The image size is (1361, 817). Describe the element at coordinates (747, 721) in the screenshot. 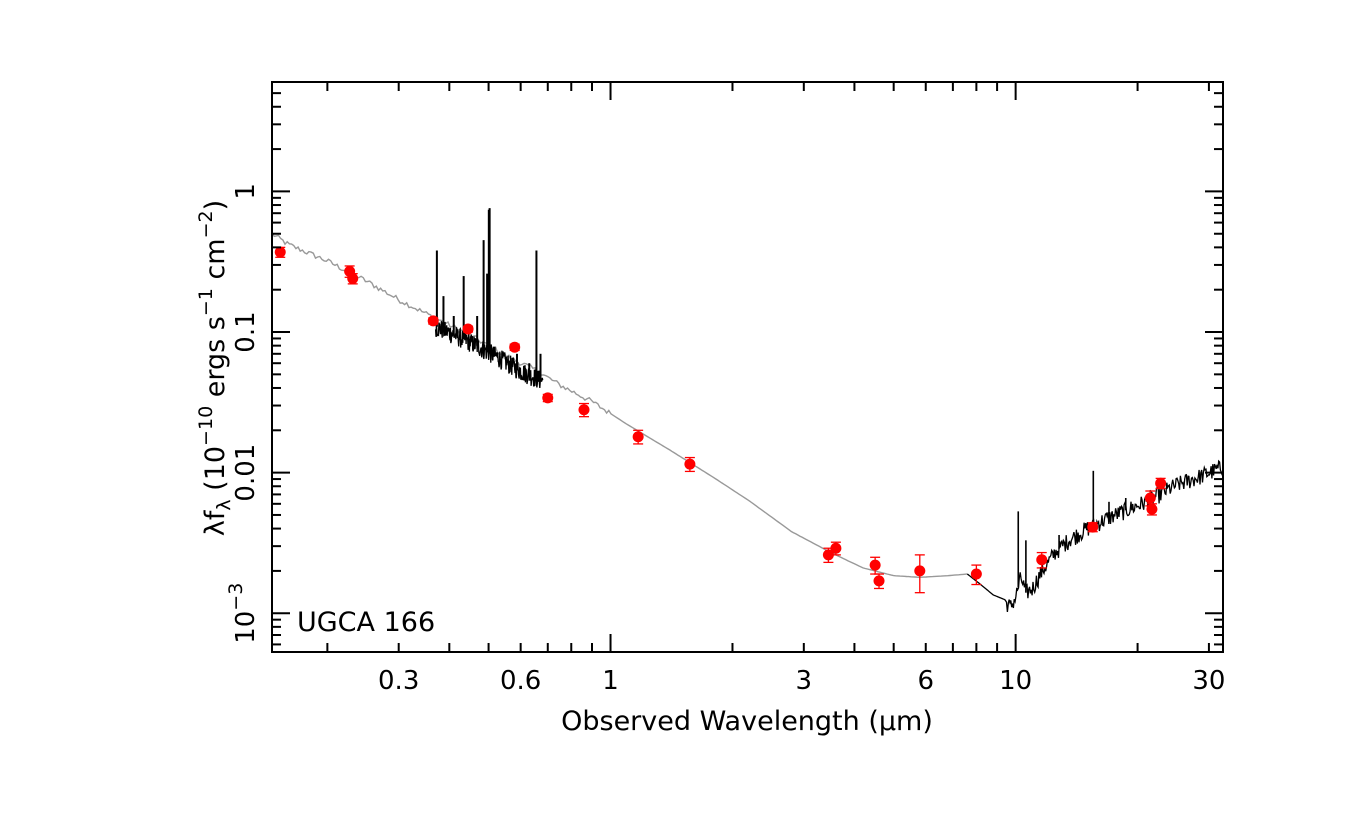

I see `x-axis-title: Observed Wavelength (μm)` at that location.